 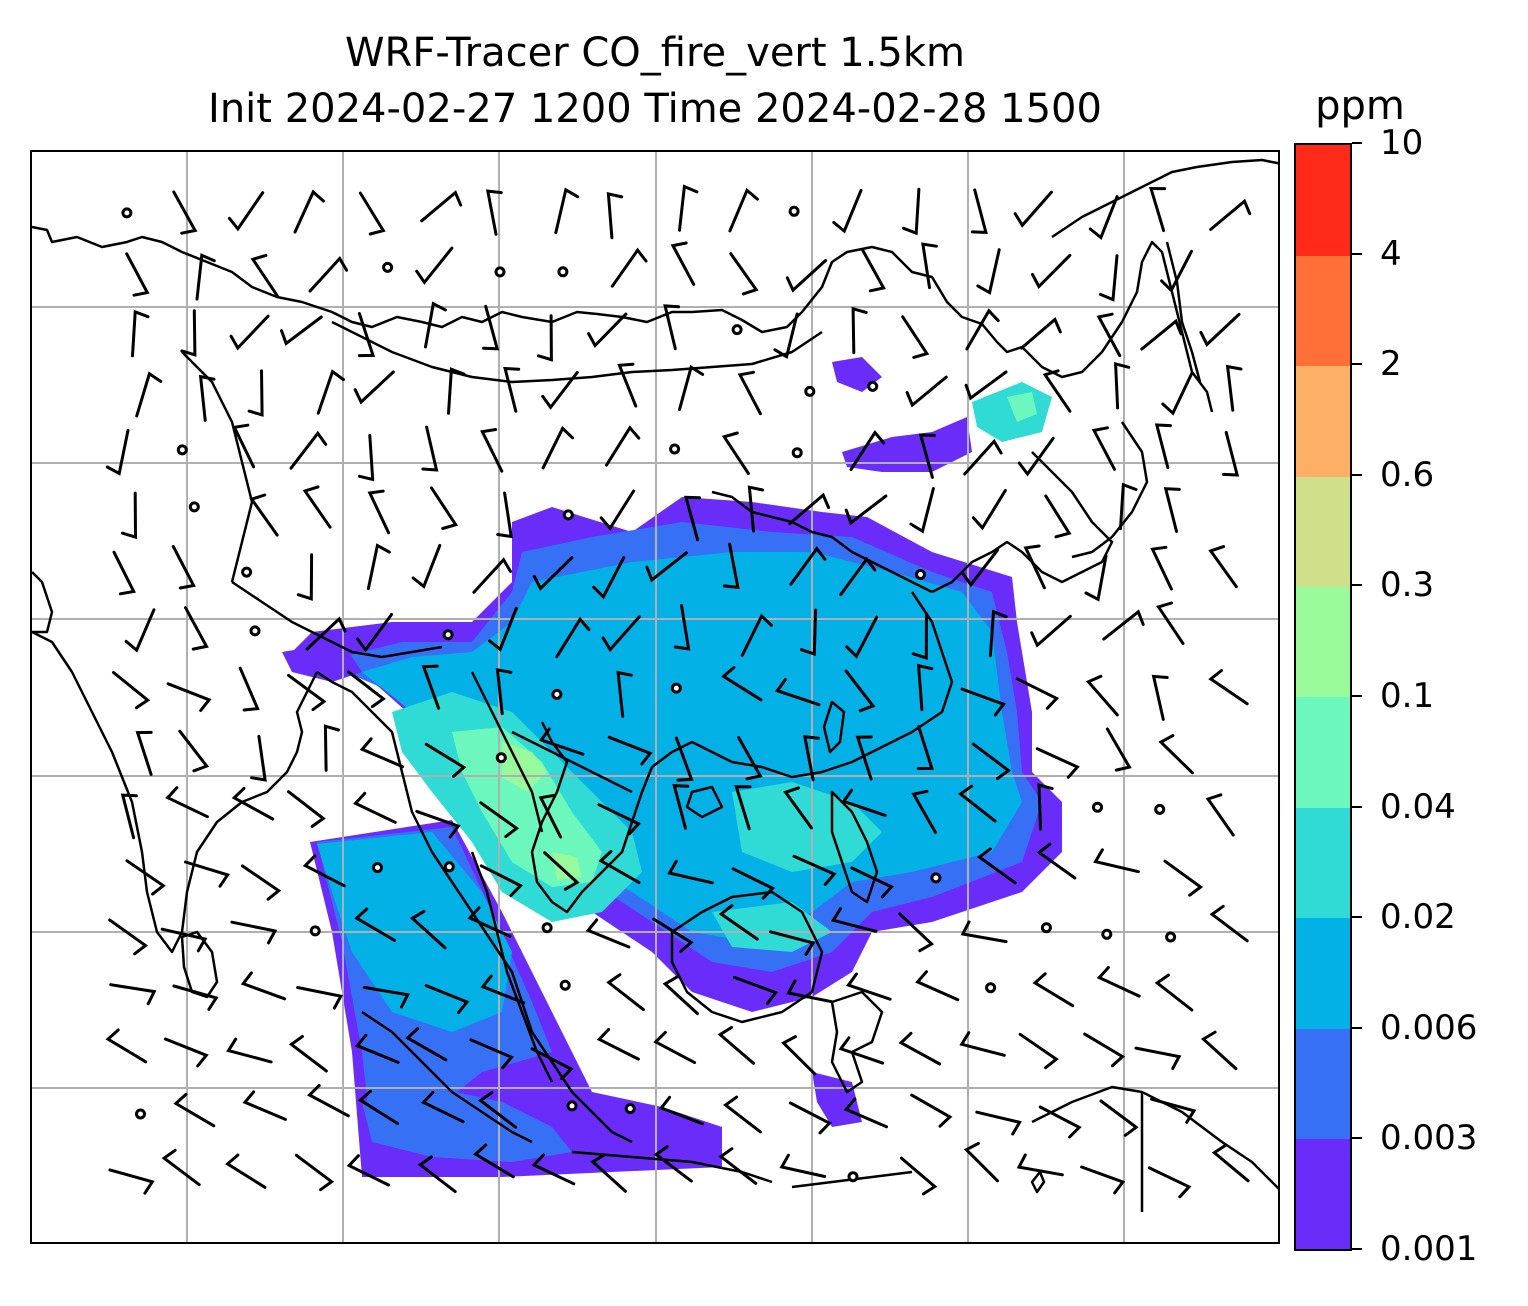 I want to click on coastline-china-south, so click(x=802, y=685).